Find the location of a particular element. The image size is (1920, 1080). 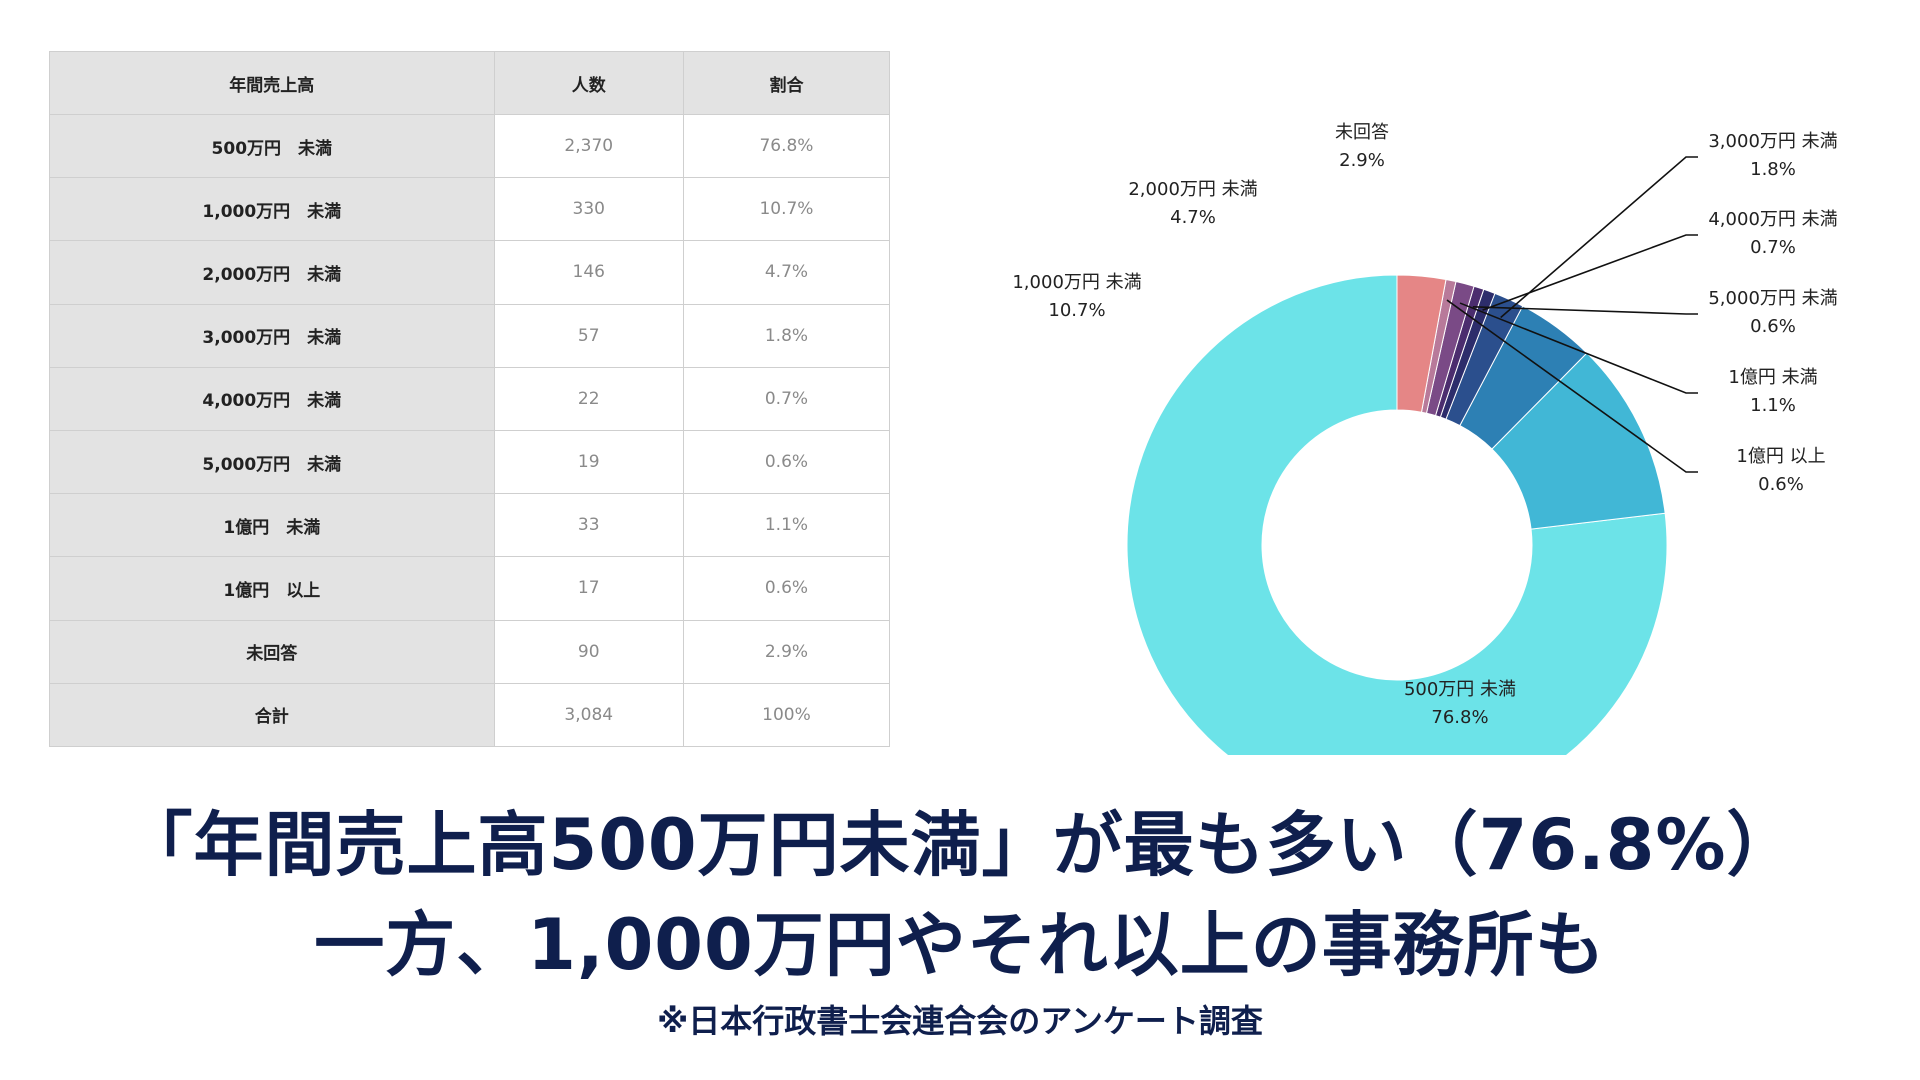

headline-line-2: 一方、1,000万円やそれ以上の事務所も is located at coordinates (960, 945).